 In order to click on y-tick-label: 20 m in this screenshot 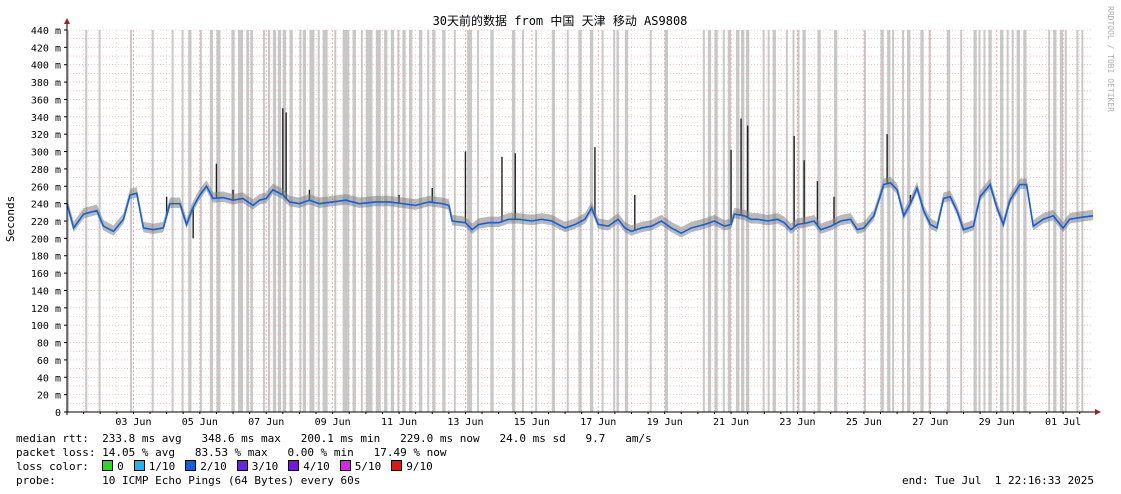, I will do `click(49, 396)`.